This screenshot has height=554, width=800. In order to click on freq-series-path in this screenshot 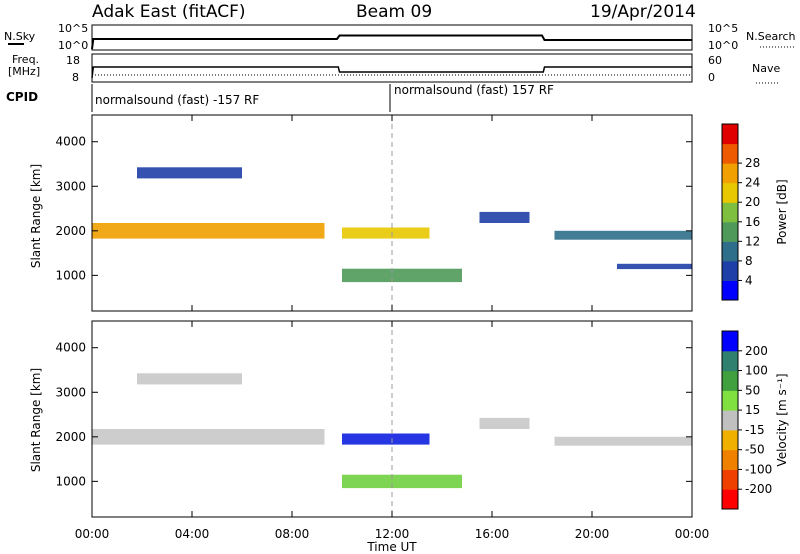, I will do `click(391, 72)`.